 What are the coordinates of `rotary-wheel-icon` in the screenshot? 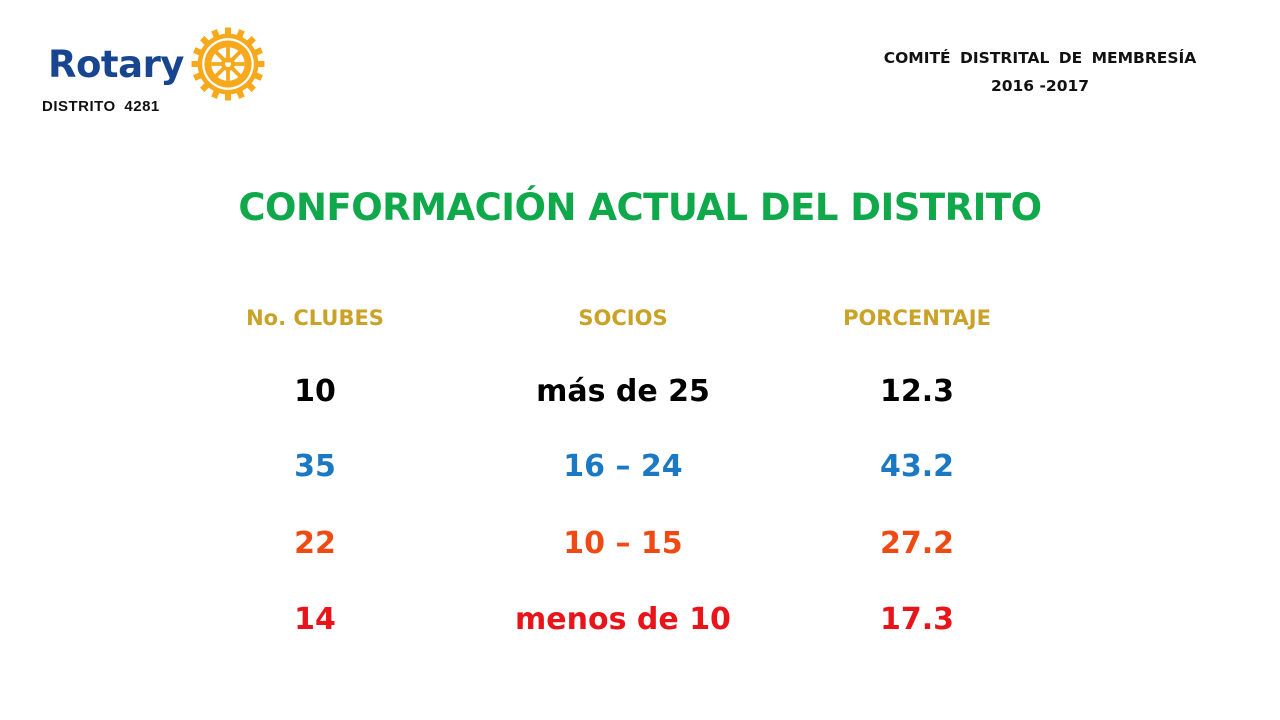 It's located at (228, 64).